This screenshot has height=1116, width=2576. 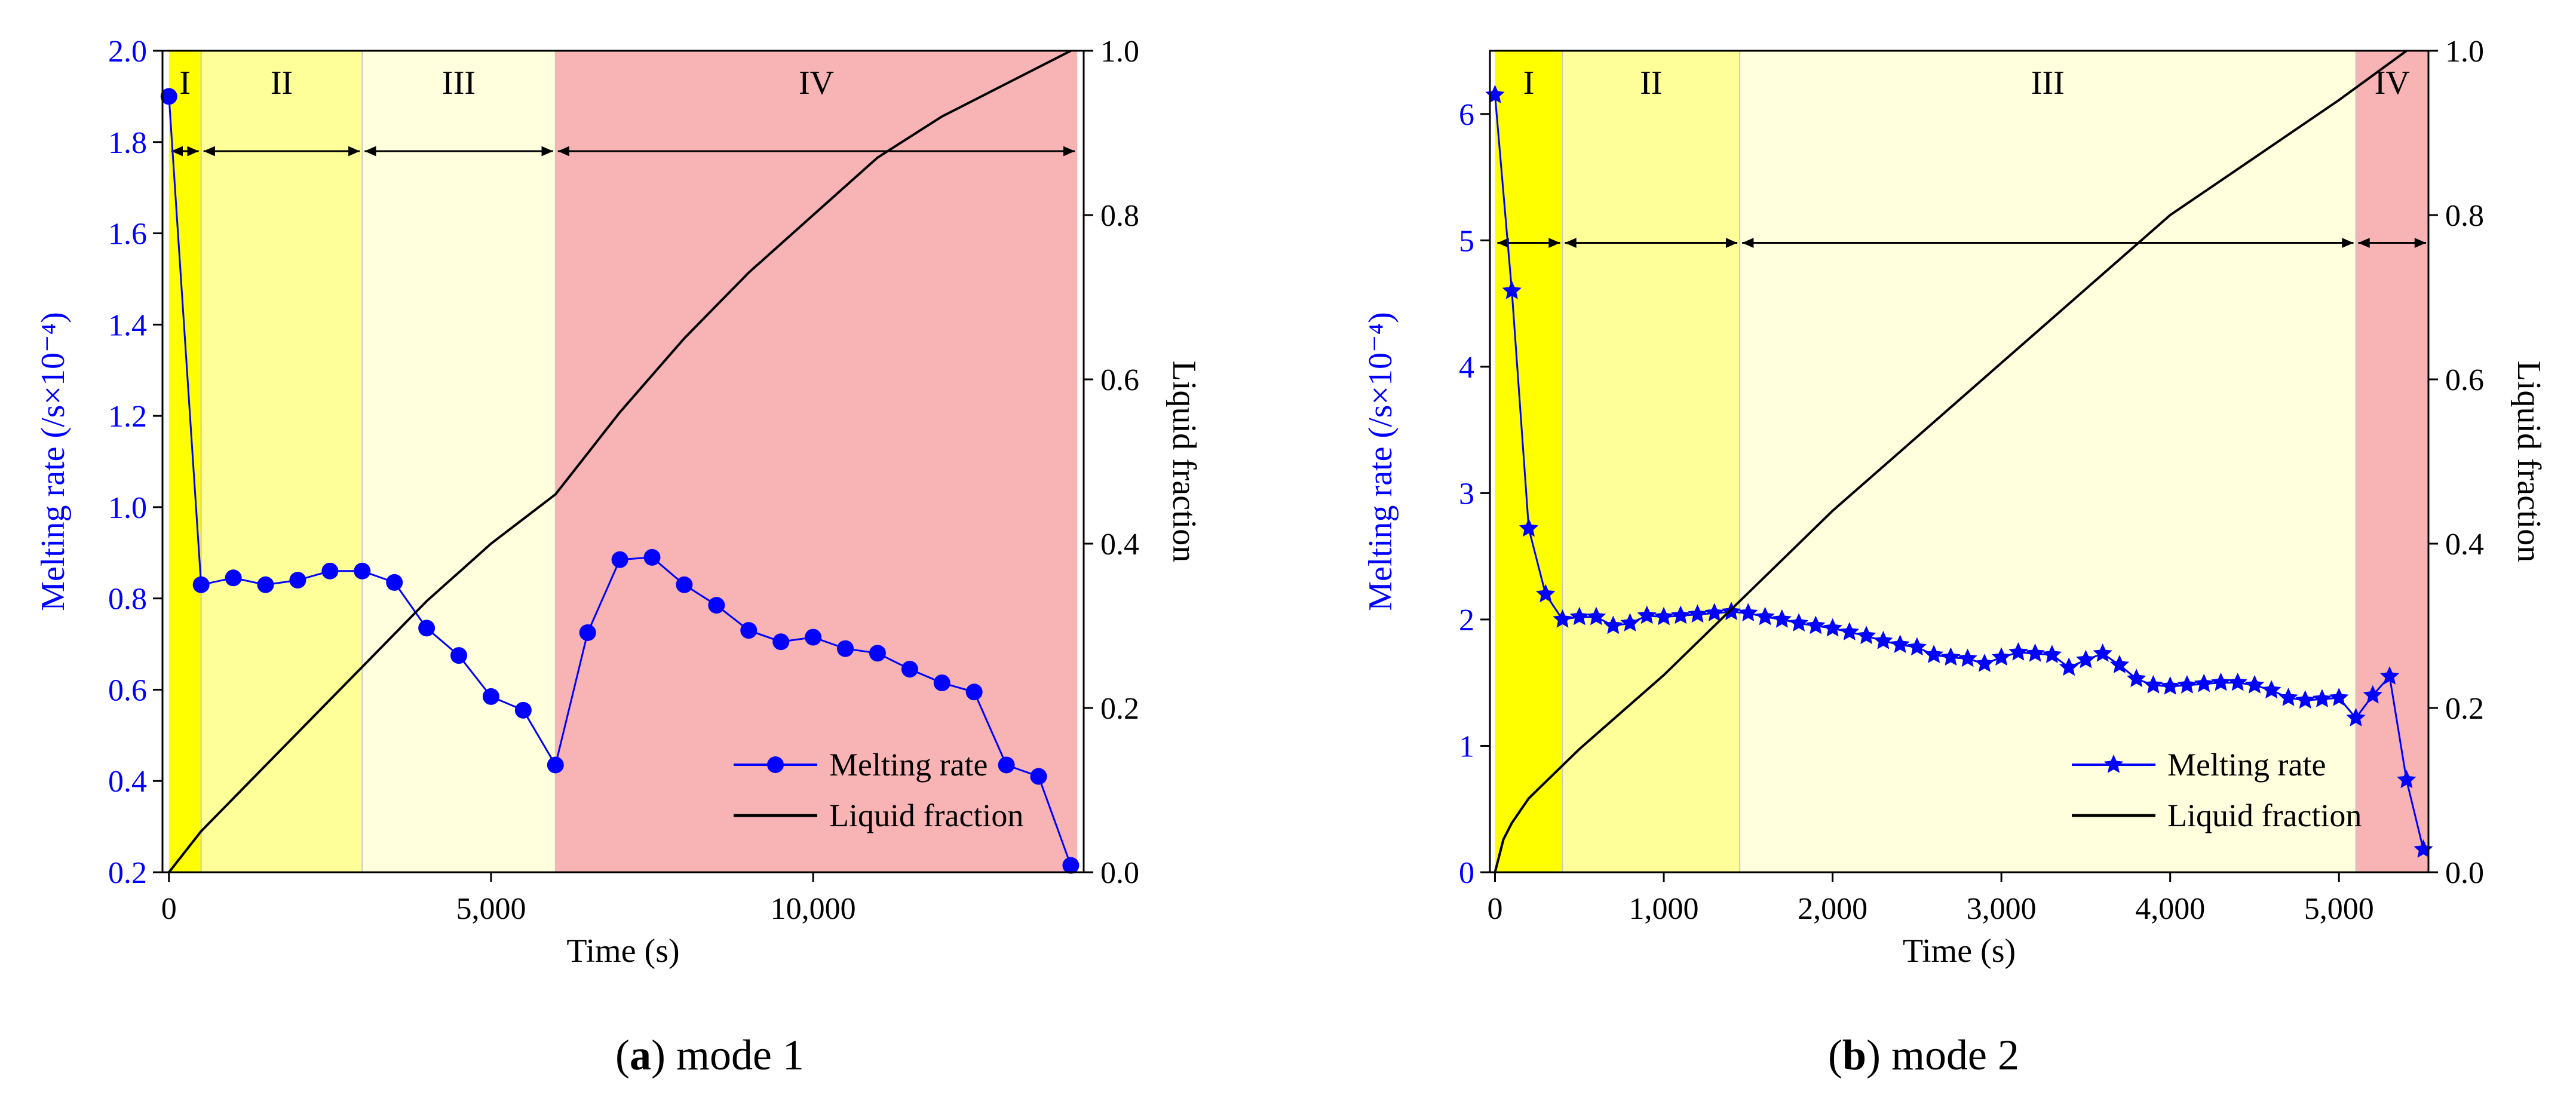 I want to click on legend-label-2: Liquid fraction, so click(x=2264, y=815).